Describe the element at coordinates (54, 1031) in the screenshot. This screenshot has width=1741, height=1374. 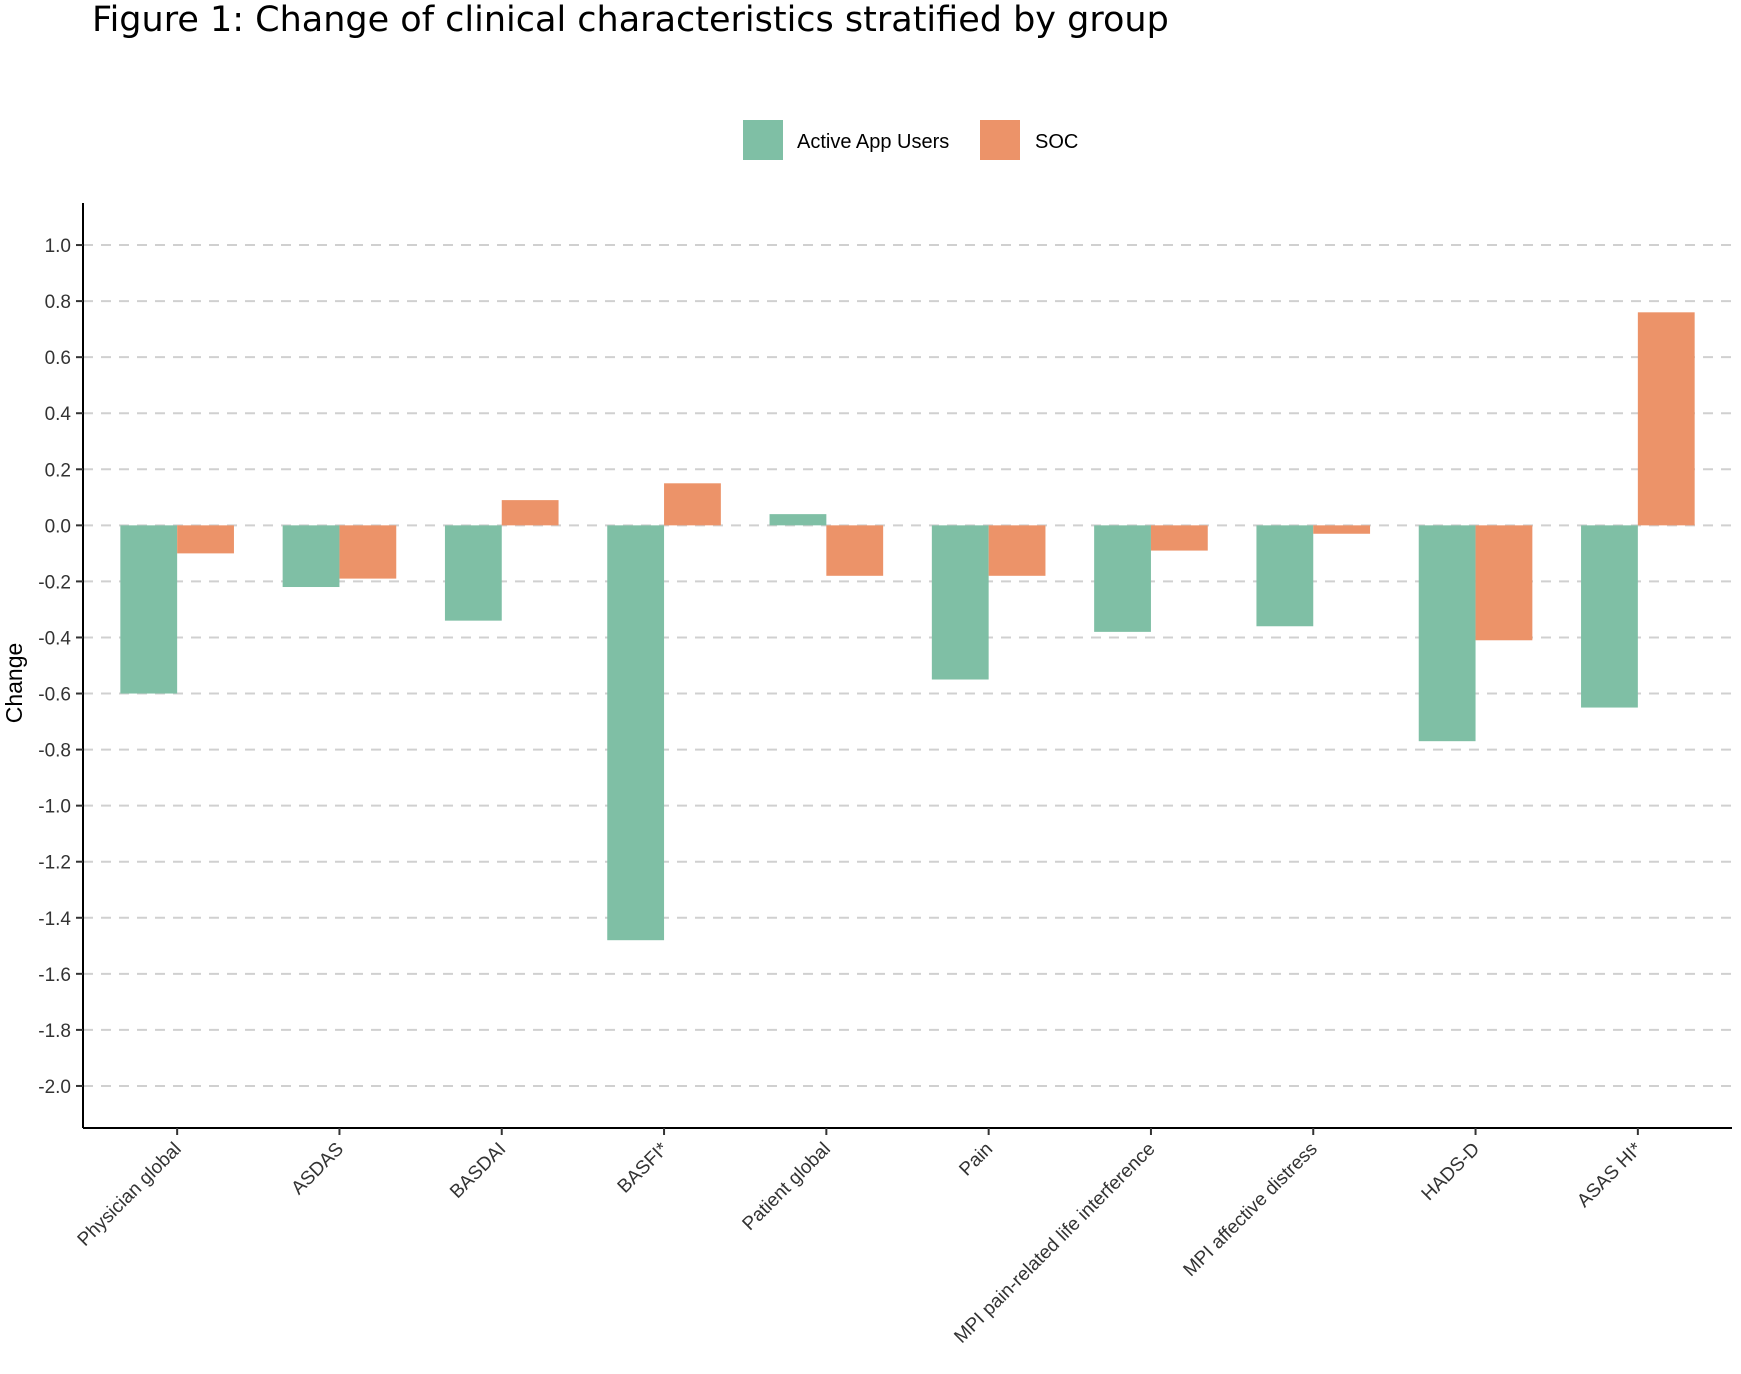
I see `y-tick-label: -1.8` at that location.